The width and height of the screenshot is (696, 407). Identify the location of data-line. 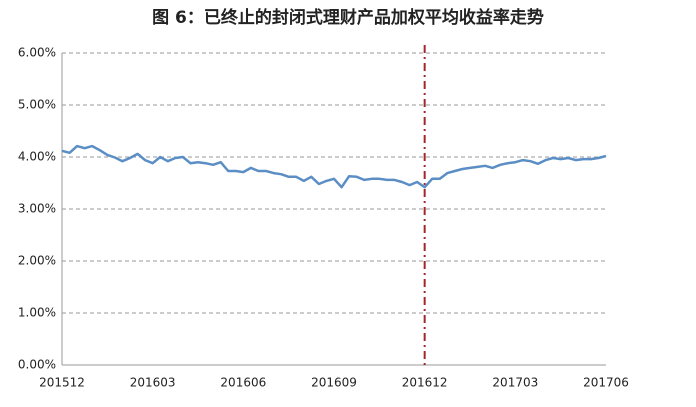
(334, 166).